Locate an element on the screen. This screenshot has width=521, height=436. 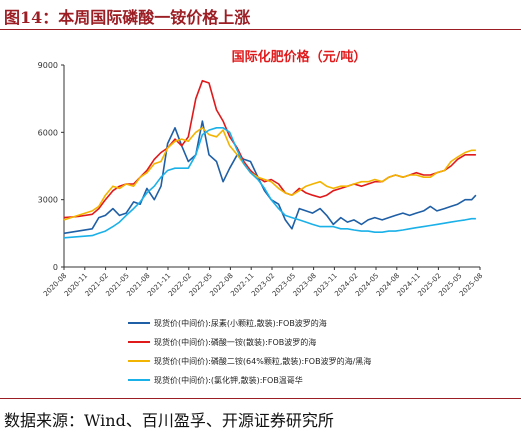
source-text: 数据来源：Wind、百川盈孚、开源证券研究所 is located at coordinates (169, 420).